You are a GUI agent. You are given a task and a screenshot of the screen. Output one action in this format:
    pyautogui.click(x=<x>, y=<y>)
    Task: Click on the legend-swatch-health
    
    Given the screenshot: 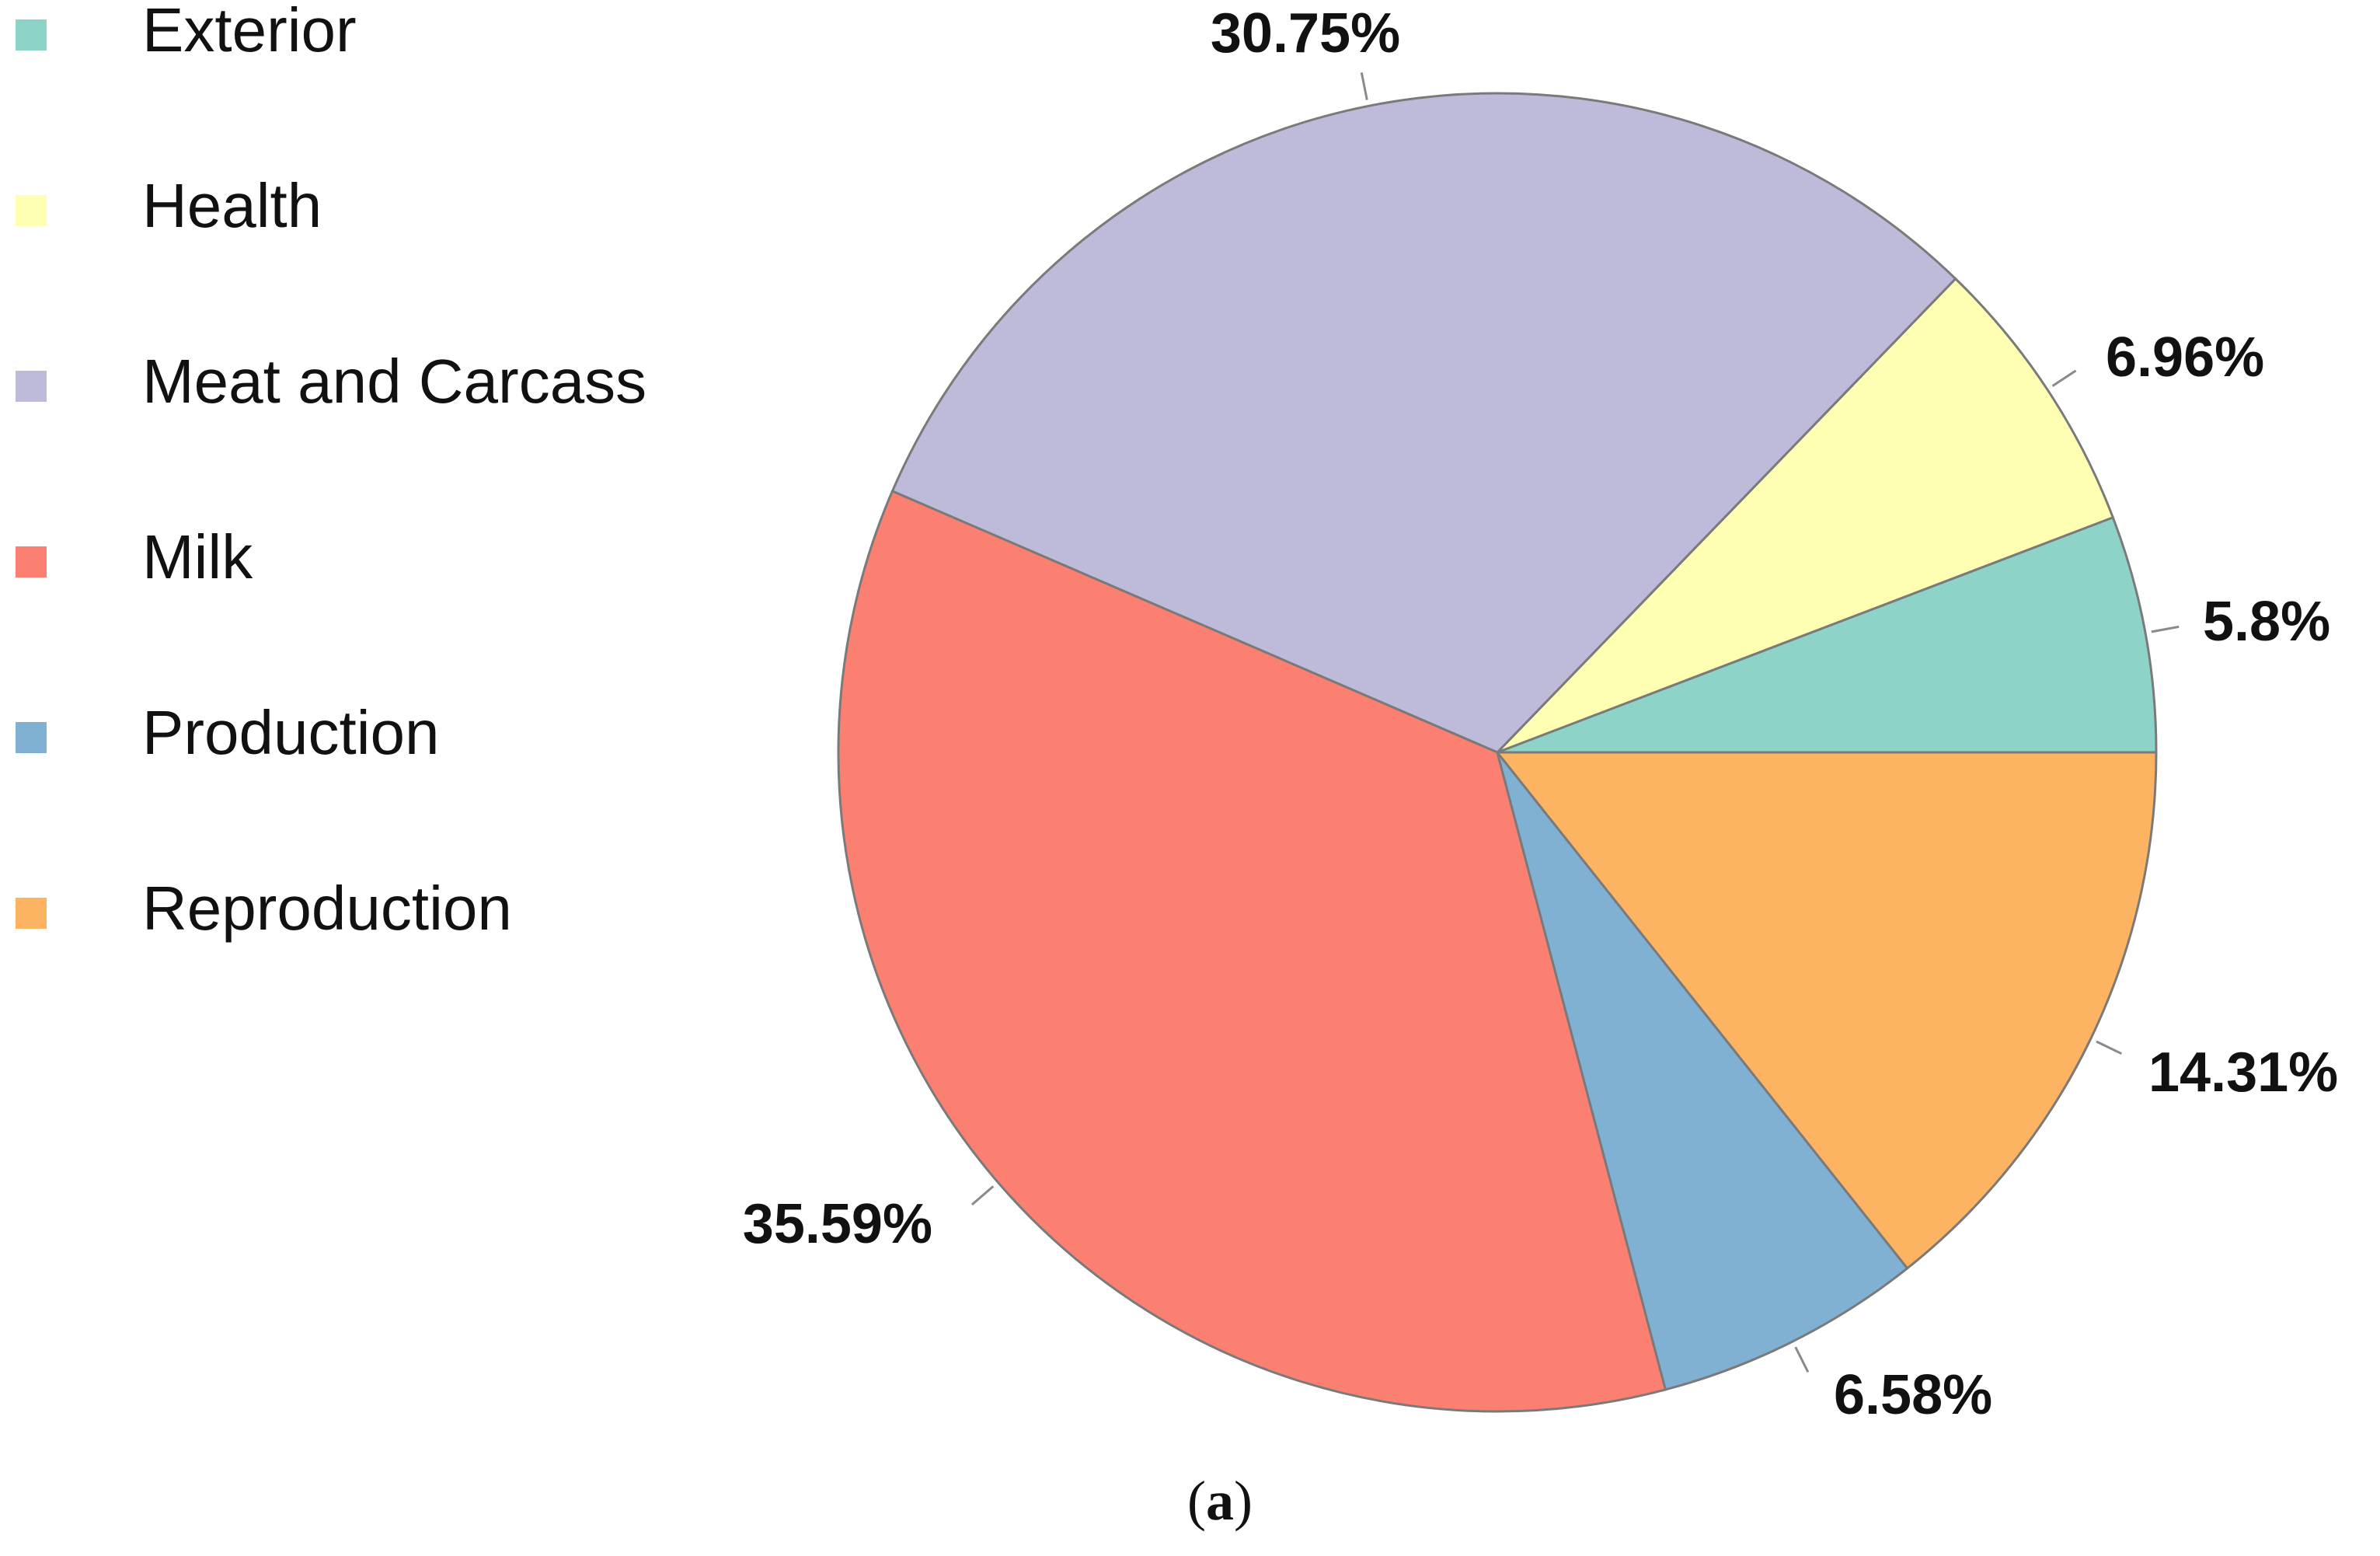 What is the action you would take?
    pyautogui.click(x=31, y=211)
    